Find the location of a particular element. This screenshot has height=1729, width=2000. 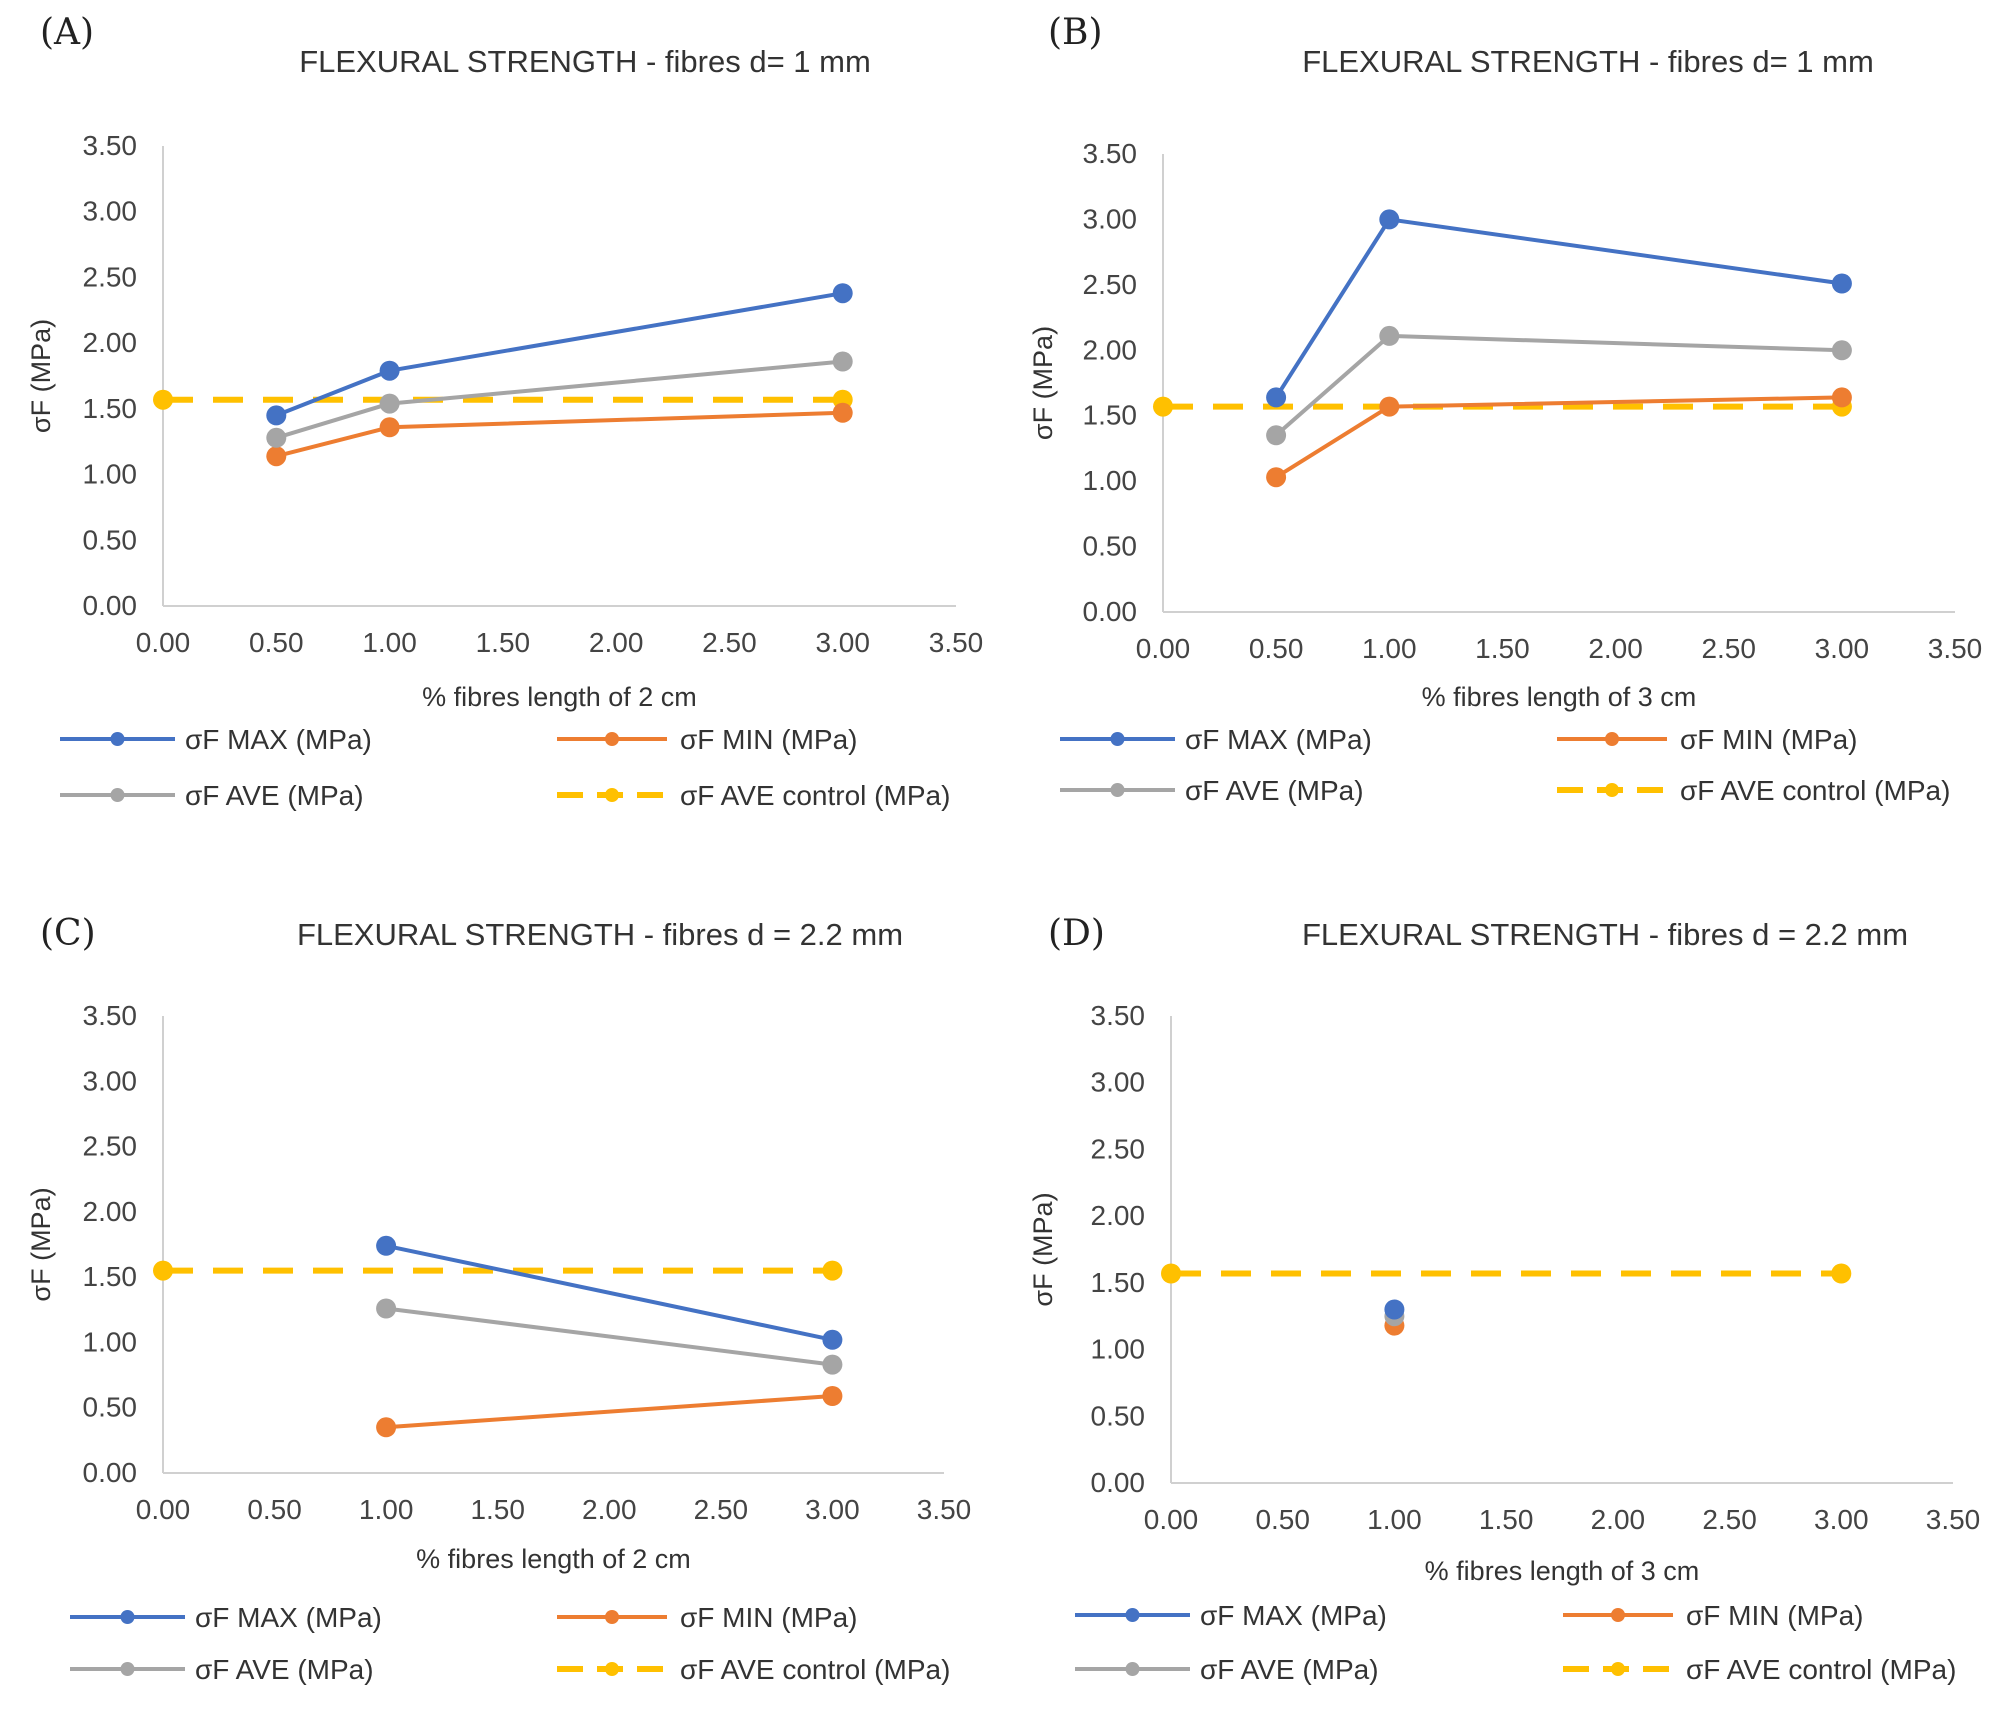

legend-marker-control is located at coordinates (1612, 790).